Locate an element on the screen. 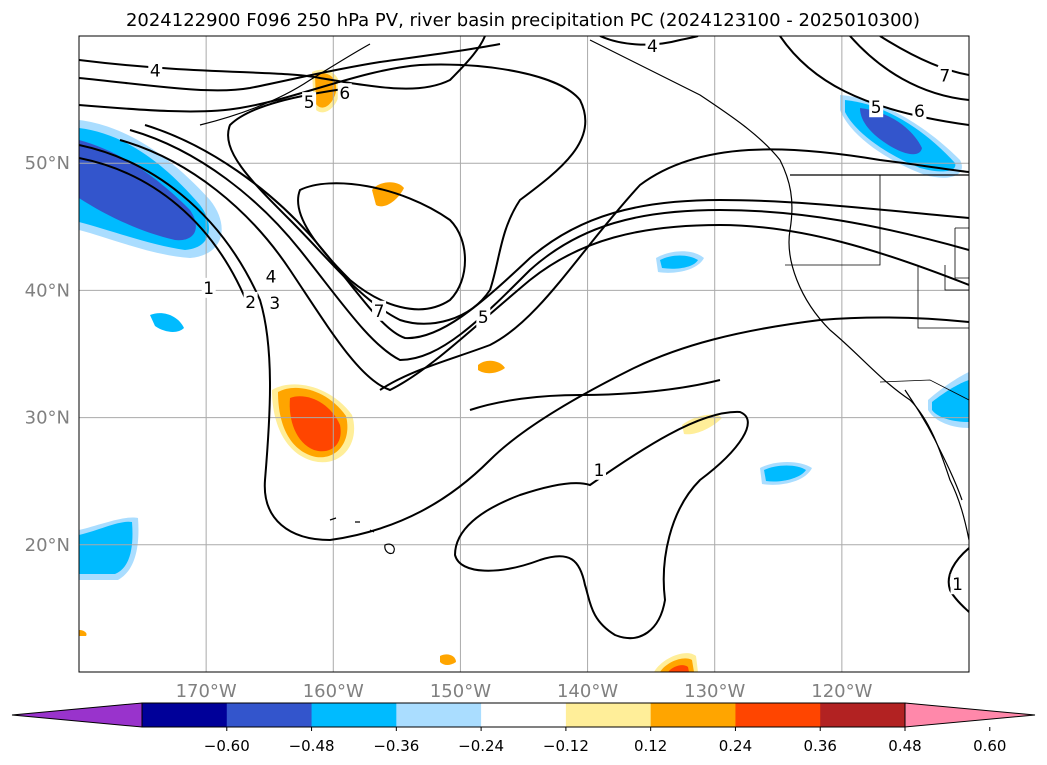 This screenshot has height=765, width=1047. colorbar-tick-label-7: 0.36 is located at coordinates (820, 746).